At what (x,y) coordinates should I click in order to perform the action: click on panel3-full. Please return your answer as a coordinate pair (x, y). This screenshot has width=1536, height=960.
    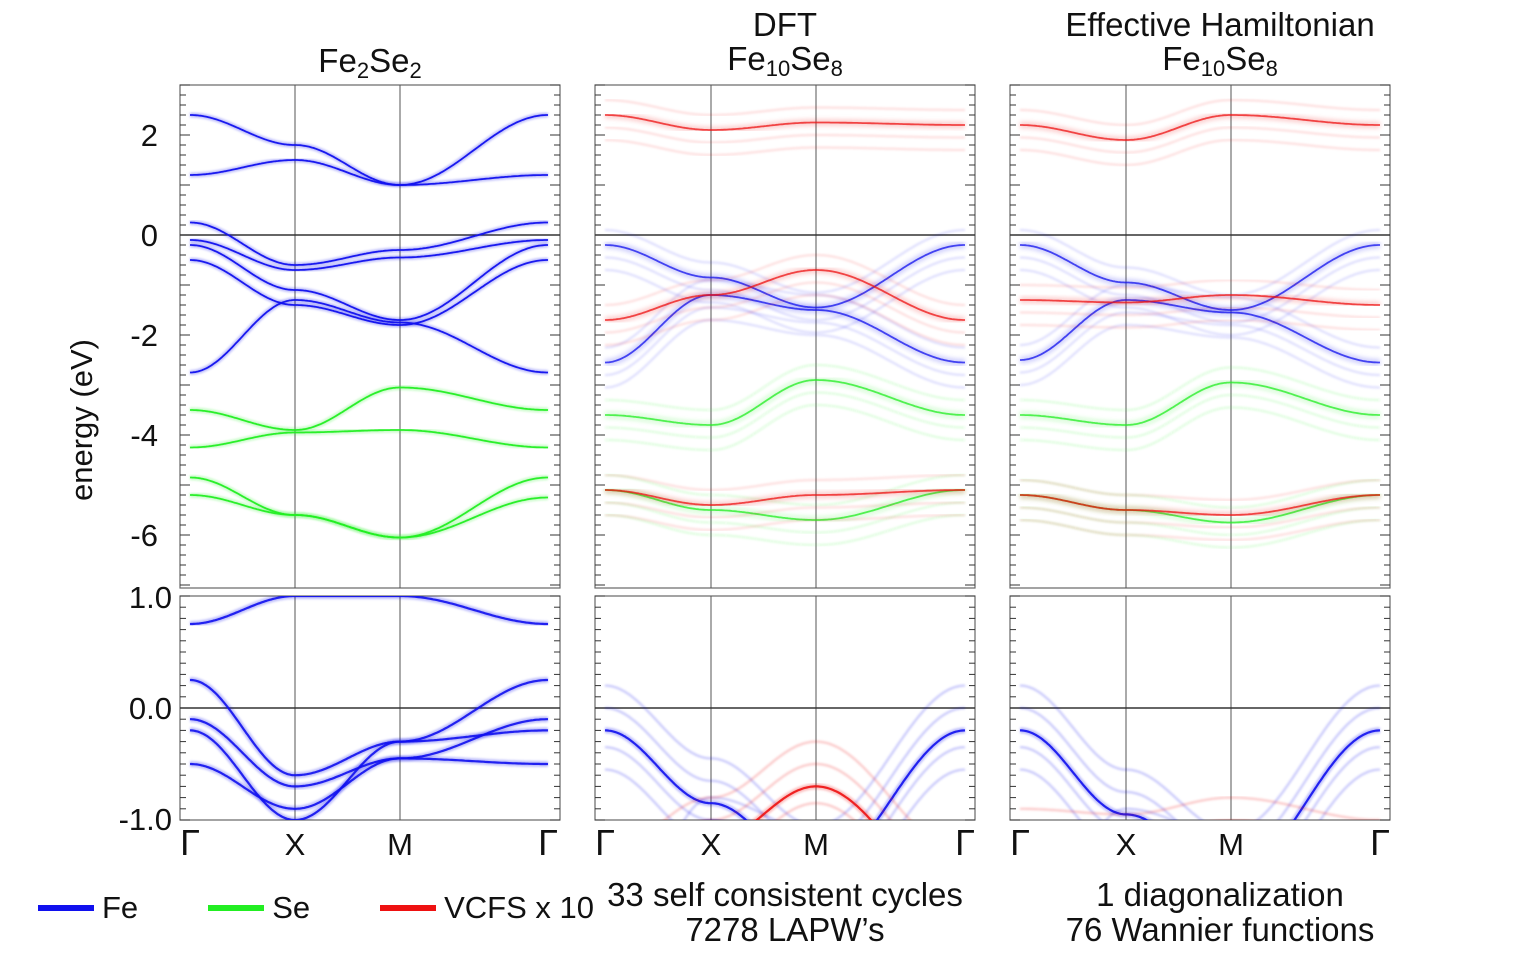
    Looking at the image, I should click on (1200, 336).